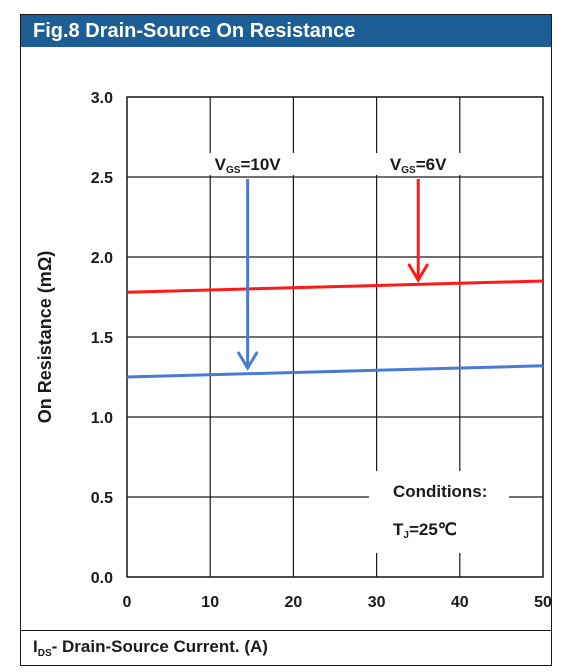 This screenshot has height=672, width=574. I want to click on conditions-temp-main: T, so click(398, 529).